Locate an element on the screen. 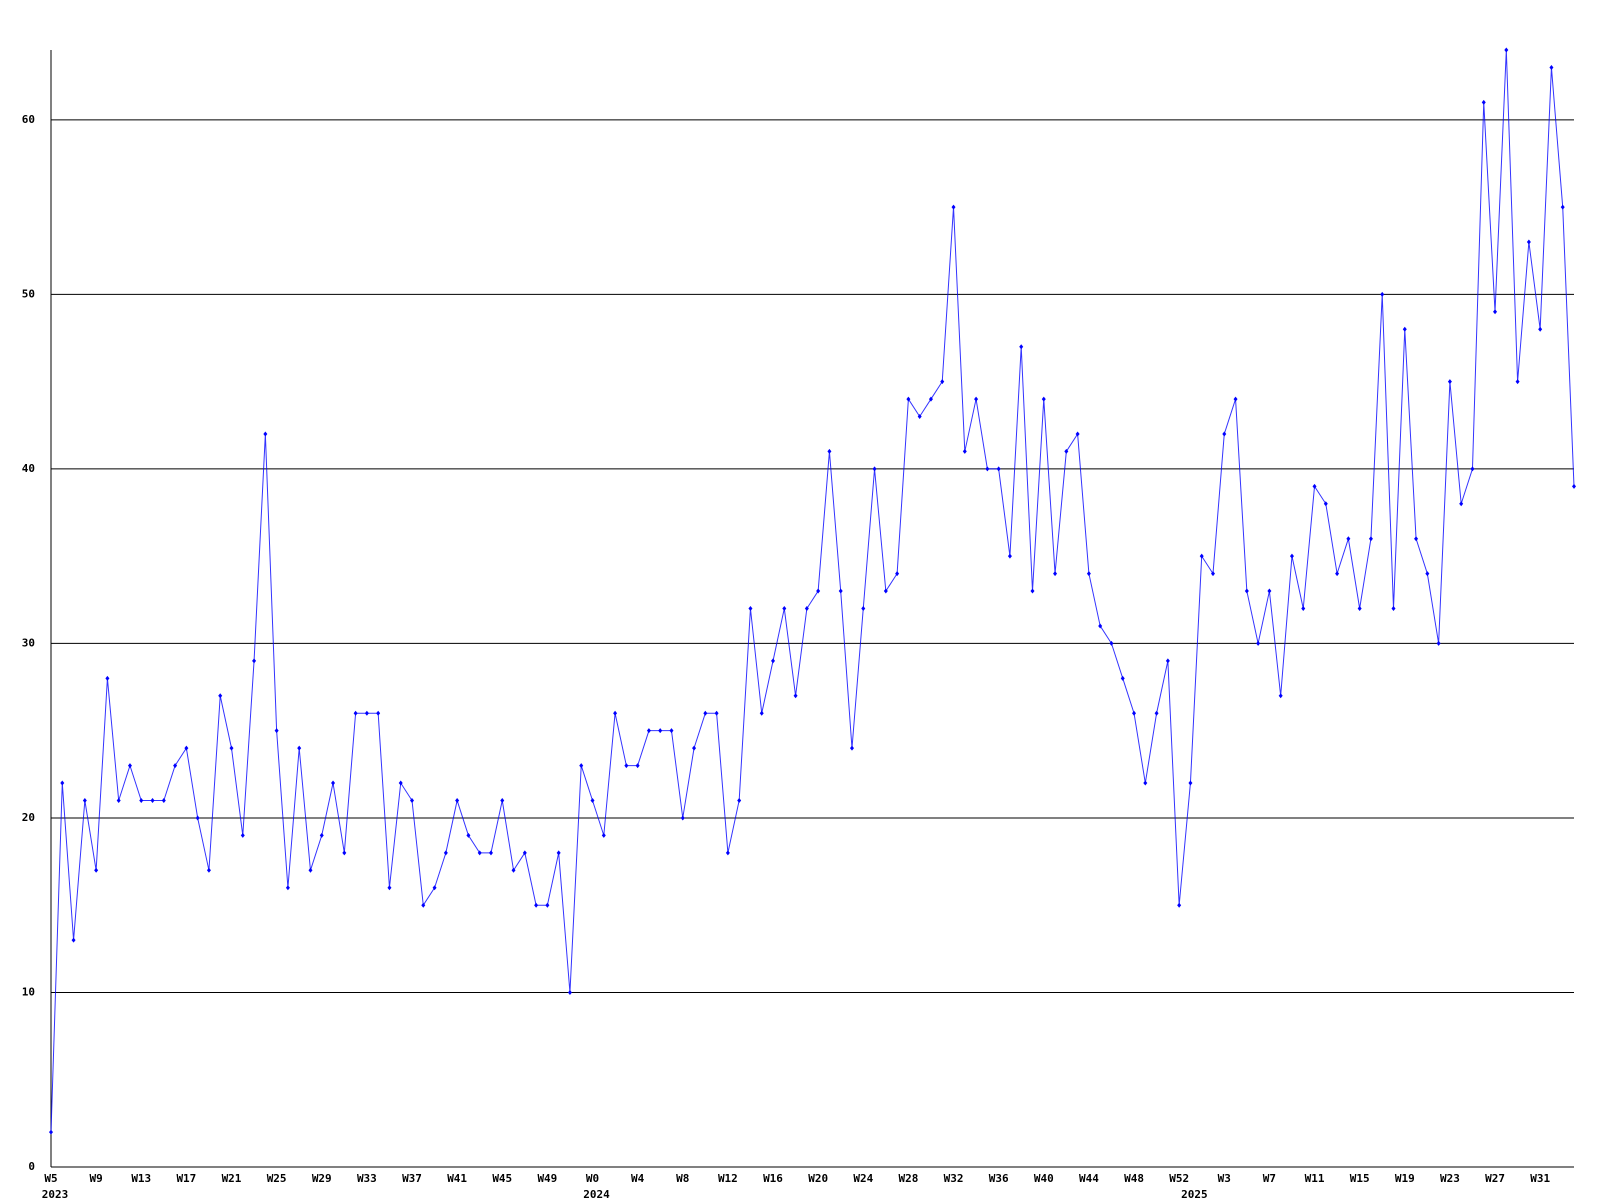 Image resolution: width=1600 pixels, height=1200 pixels. x-tick-label: W9 is located at coordinates (96, 1178).